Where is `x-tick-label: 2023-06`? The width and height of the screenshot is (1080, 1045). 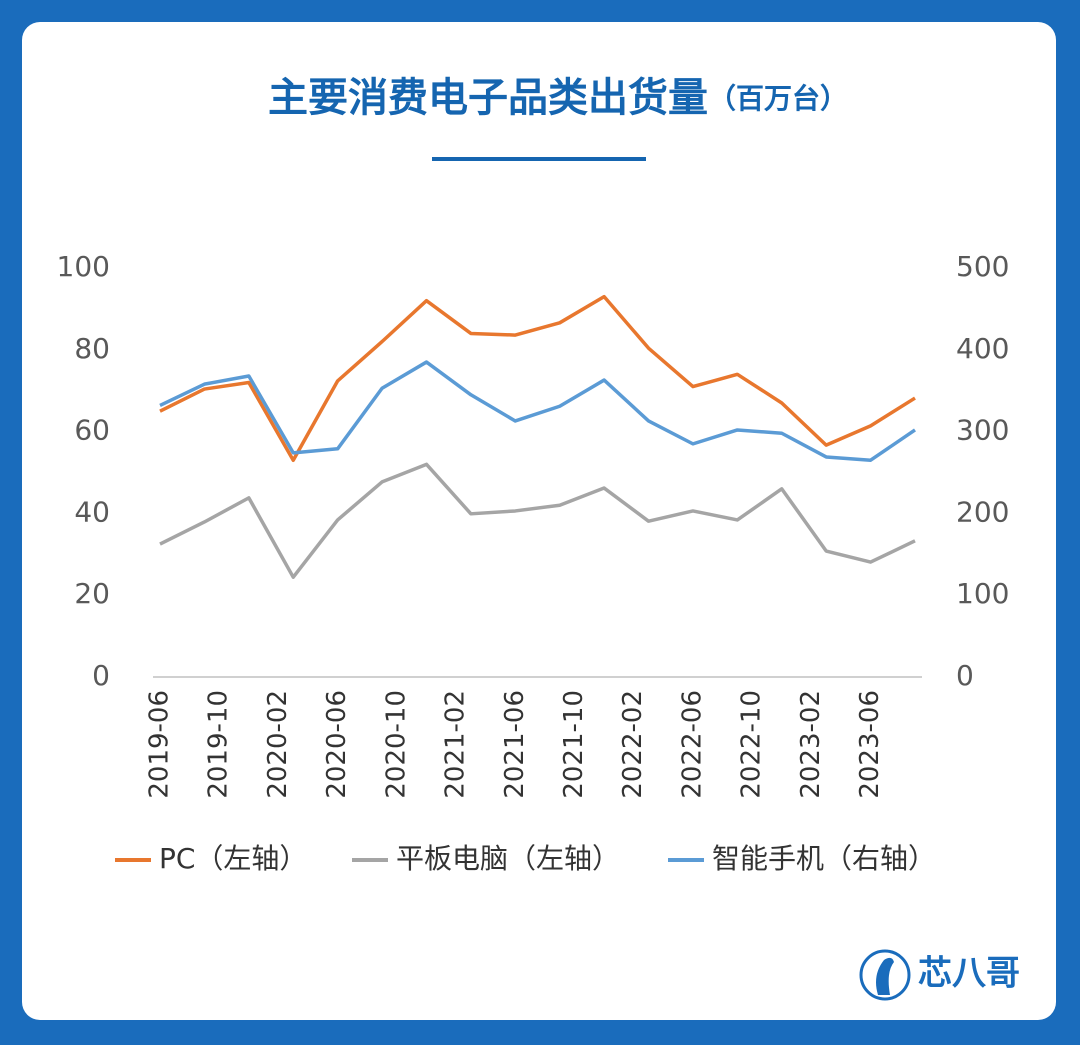
x-tick-label: 2023-06 is located at coordinates (870, 744).